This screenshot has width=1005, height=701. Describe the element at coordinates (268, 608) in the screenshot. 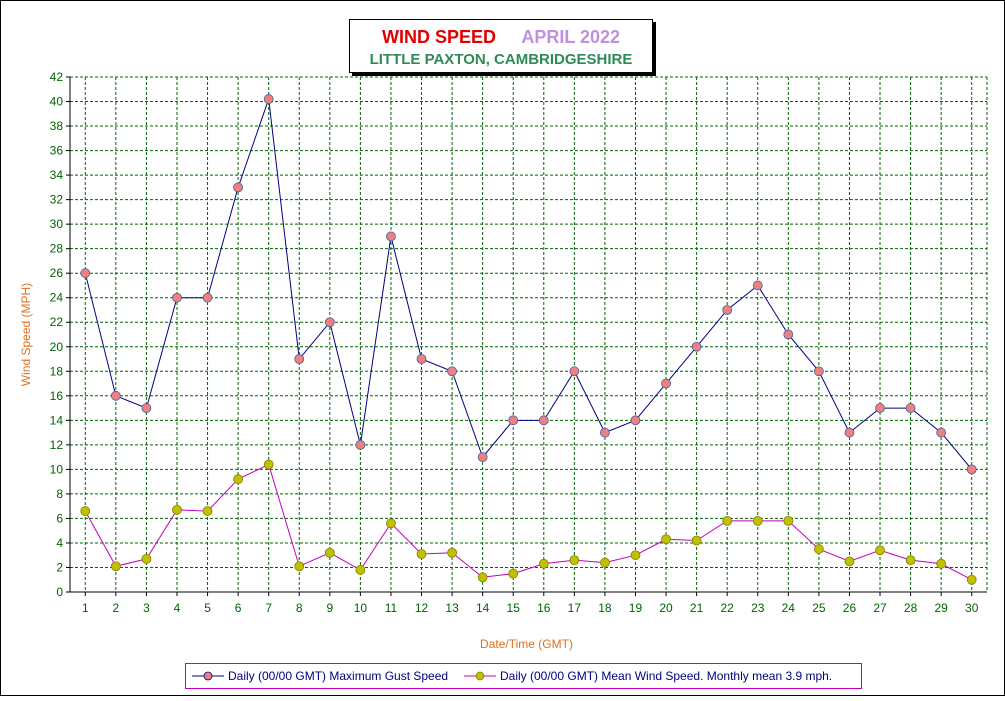

I see `x-tick-label: 7` at that location.